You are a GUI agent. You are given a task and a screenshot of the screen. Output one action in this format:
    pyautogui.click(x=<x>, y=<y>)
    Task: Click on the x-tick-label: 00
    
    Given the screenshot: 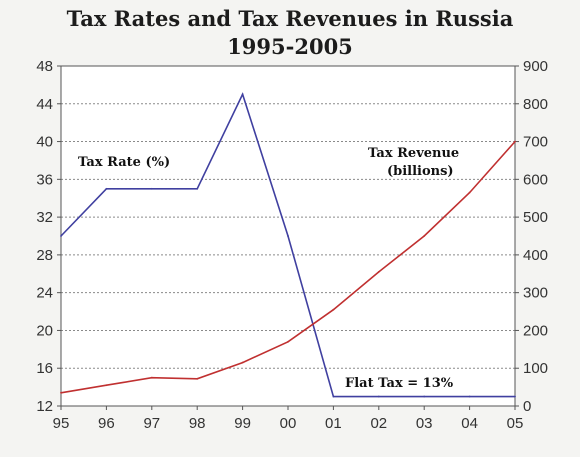 What is the action you would take?
    pyautogui.click(x=288, y=423)
    